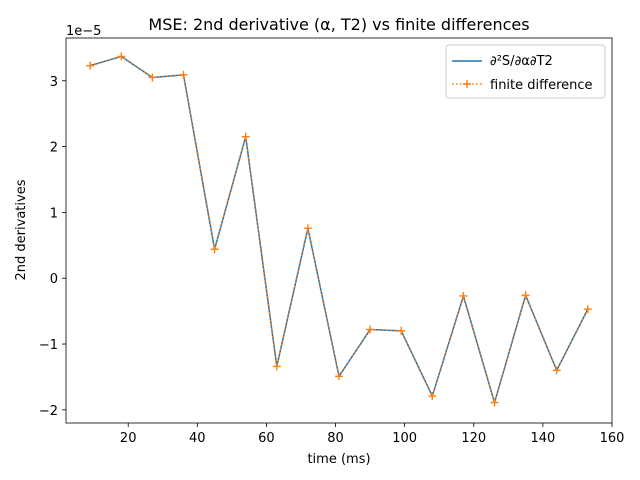 This screenshot has height=480, width=640. I want to click on y-tick-label: 3, so click(54, 82).